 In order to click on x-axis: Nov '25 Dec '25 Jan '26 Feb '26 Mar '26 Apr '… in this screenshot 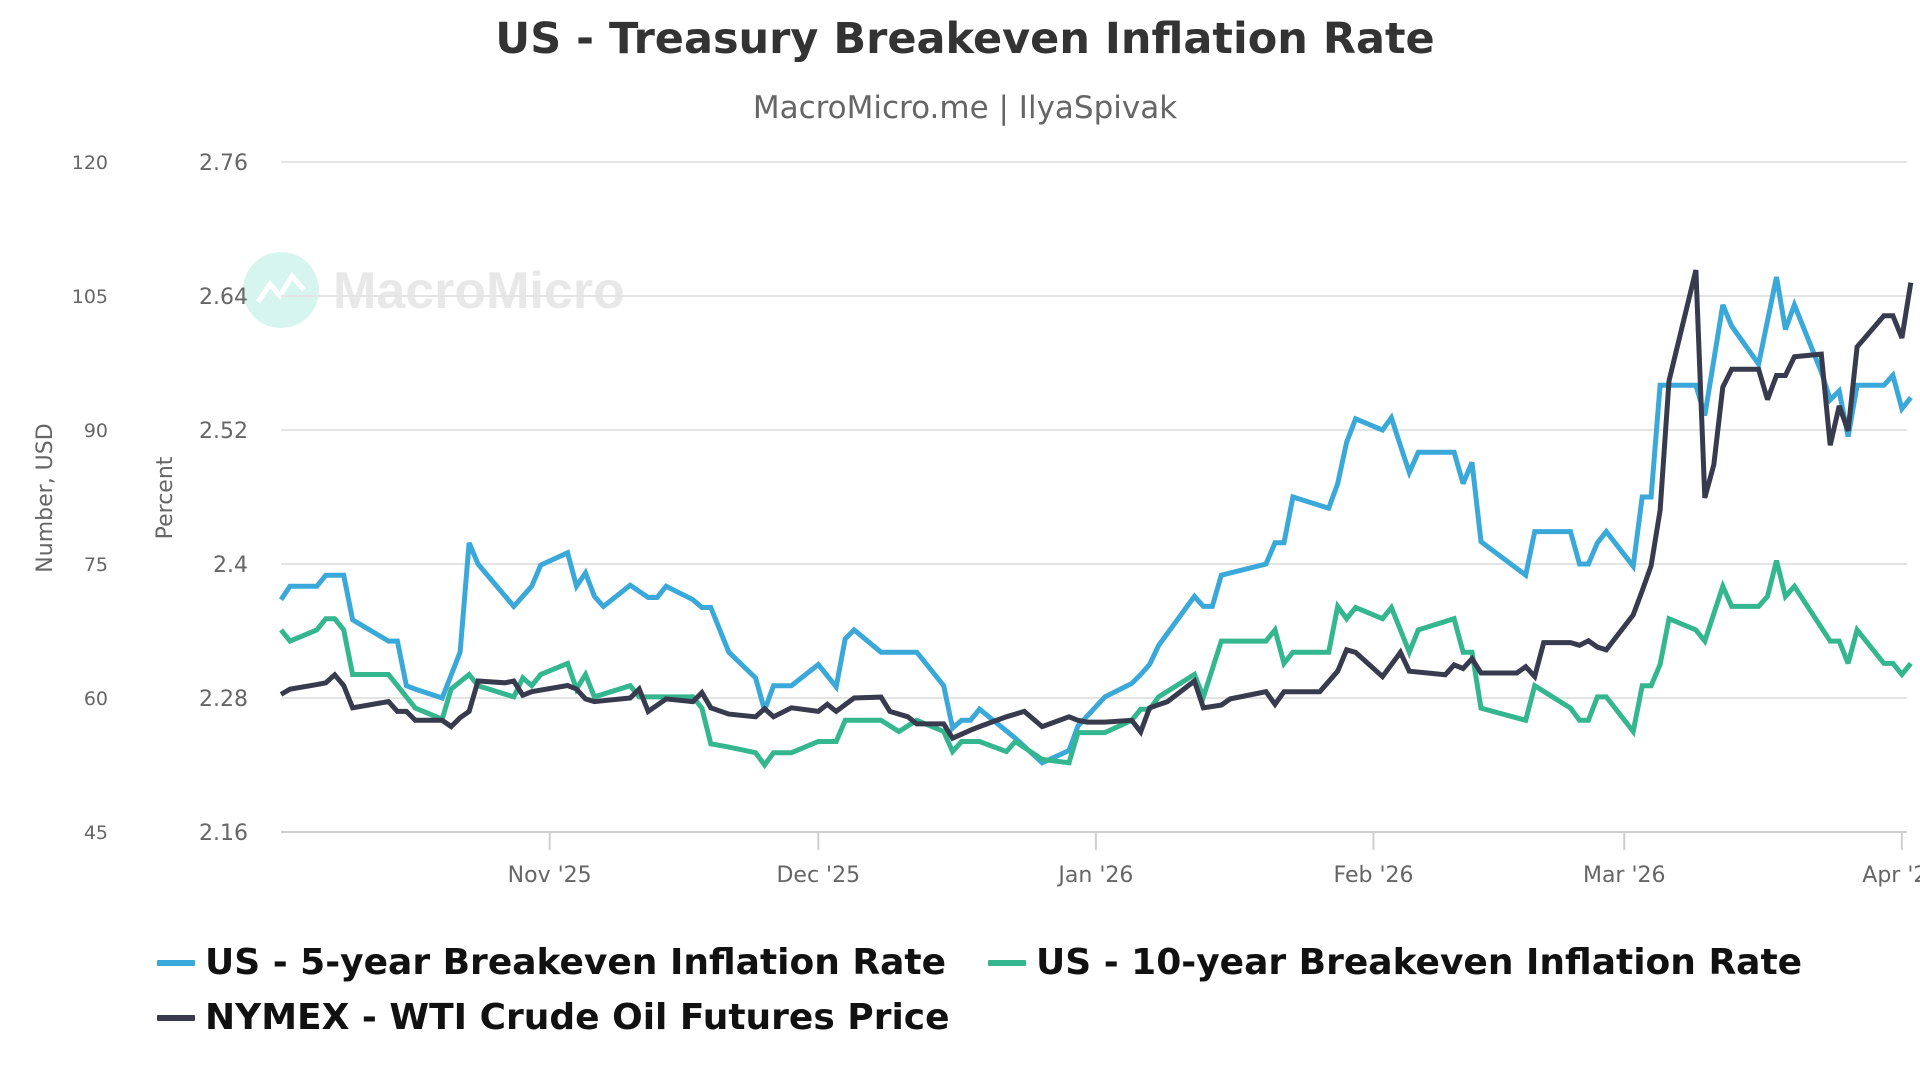, I will do `click(1214, 860)`.